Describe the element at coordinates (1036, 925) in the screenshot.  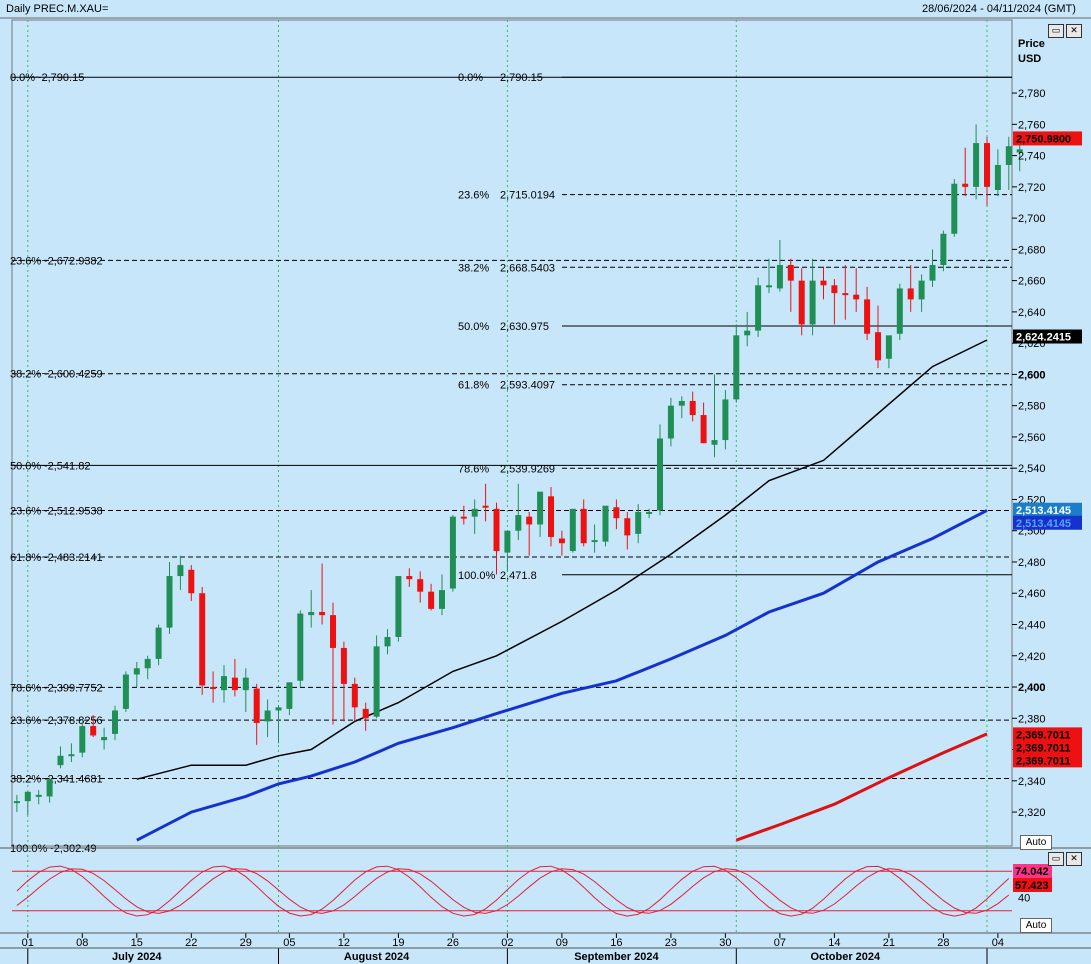
I see `auto-scale-button-oscillator: Auto` at that location.